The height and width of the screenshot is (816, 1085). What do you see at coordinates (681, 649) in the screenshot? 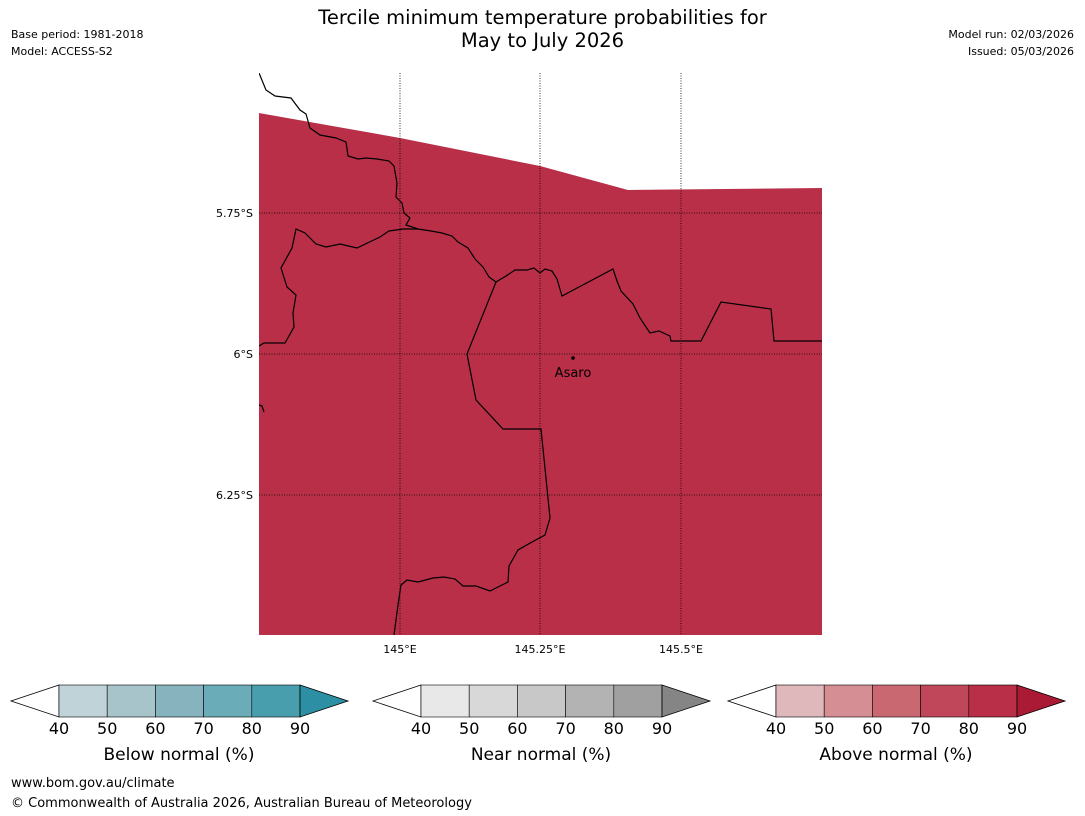
I see `lon-label-145-5: 145.5°E` at bounding box center [681, 649].